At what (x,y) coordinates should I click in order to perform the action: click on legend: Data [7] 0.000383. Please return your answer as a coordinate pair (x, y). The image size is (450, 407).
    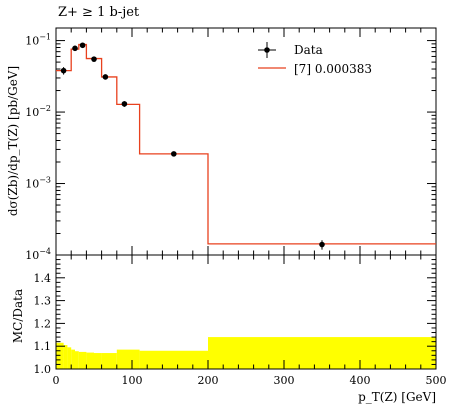
    Looking at the image, I should click on (315, 59).